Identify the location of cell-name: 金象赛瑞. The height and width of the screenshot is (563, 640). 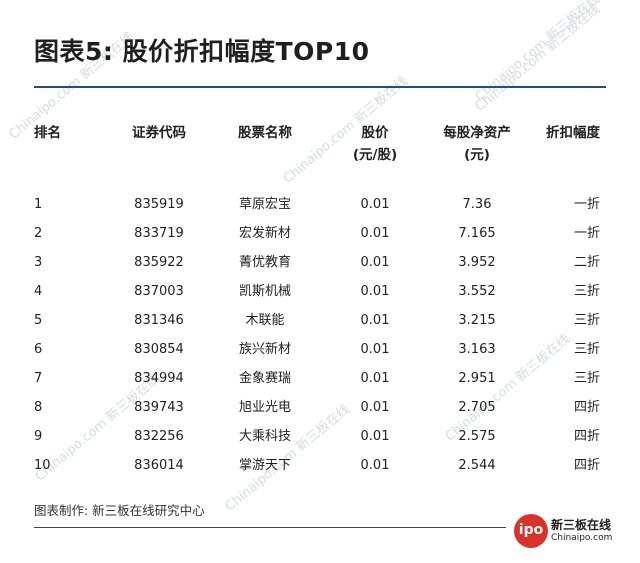
(264, 378).